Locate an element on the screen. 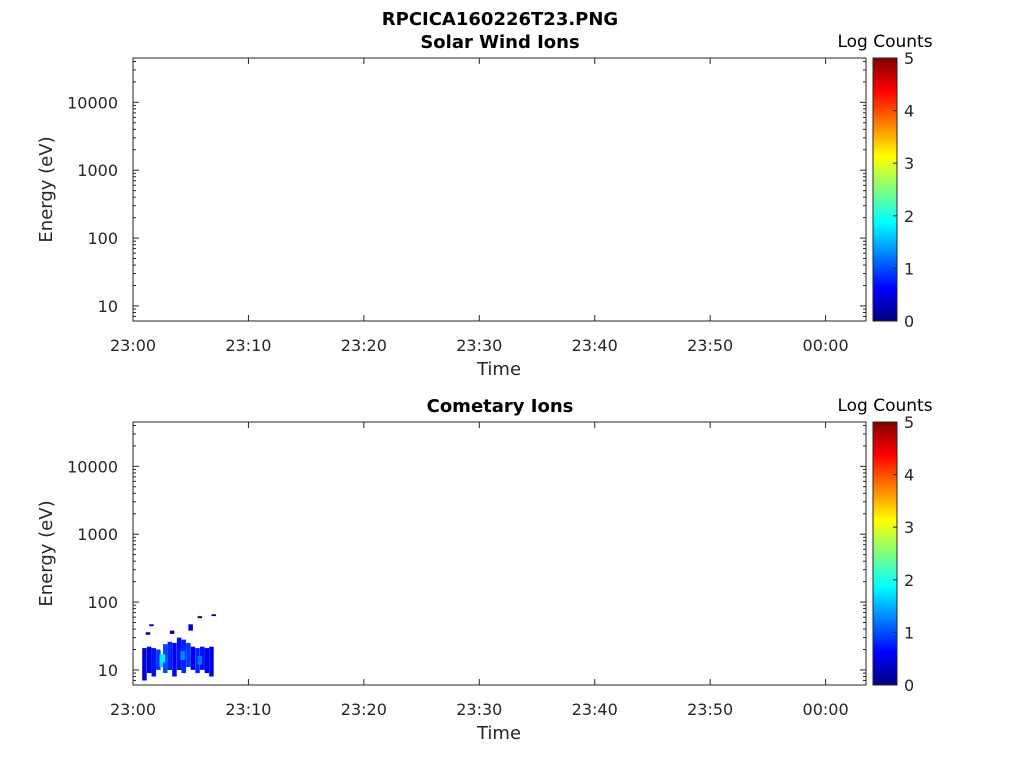  figure-title: RPCICA160226T23.PNG is located at coordinates (500, 19).